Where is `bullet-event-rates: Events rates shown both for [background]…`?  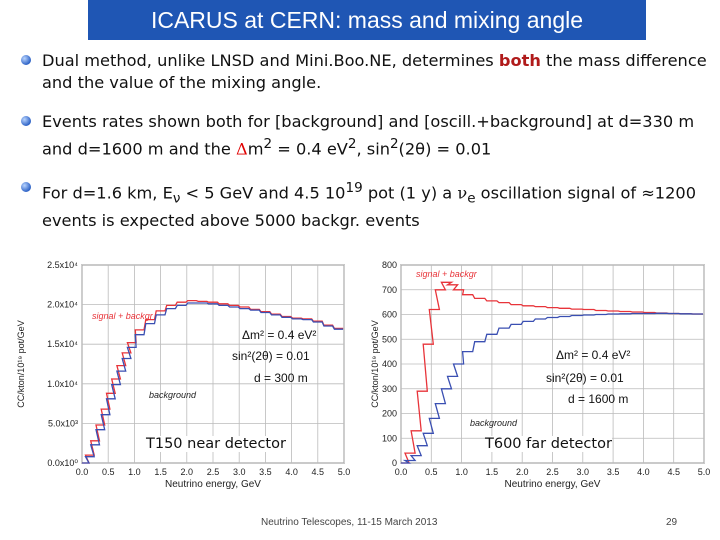 bullet-event-rates: Events rates shown both for [background]… is located at coordinates (363, 135).